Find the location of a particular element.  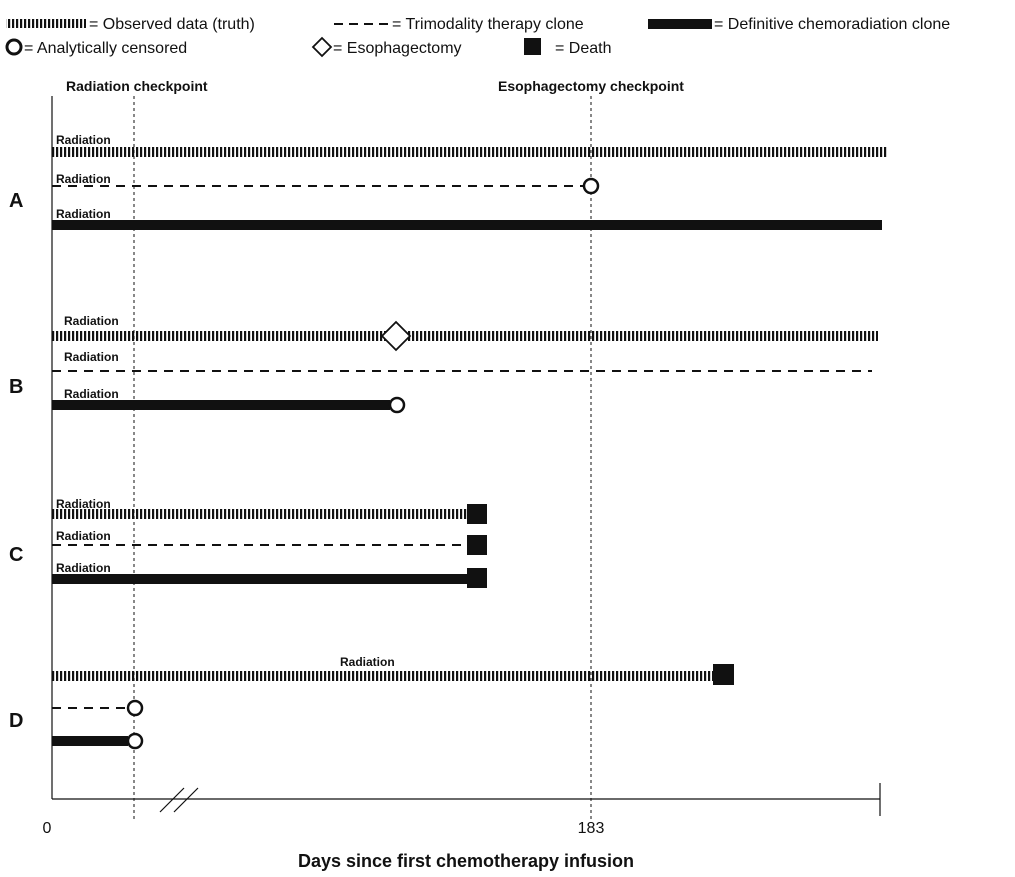

patient-b-chemoradiation-label: Radiation is located at coordinates (91, 394).